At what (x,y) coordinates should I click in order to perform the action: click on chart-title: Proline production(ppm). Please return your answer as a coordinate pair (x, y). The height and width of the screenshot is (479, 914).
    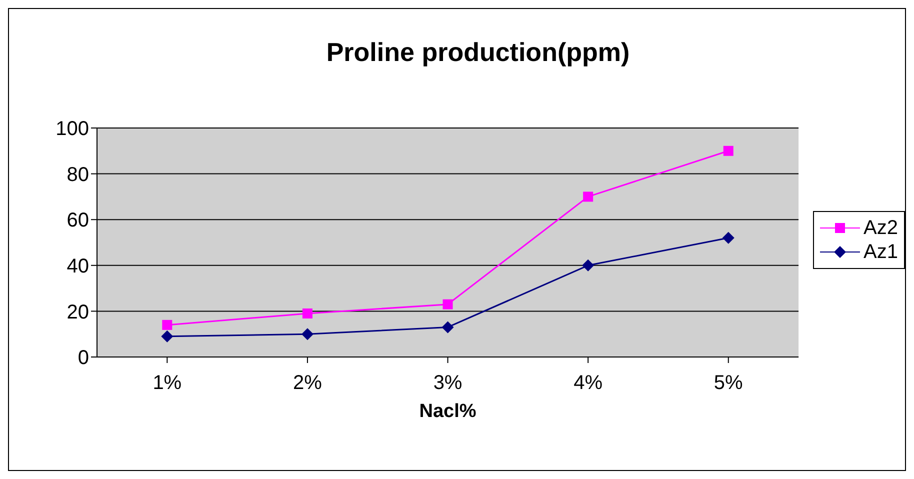
    Looking at the image, I should click on (478, 52).